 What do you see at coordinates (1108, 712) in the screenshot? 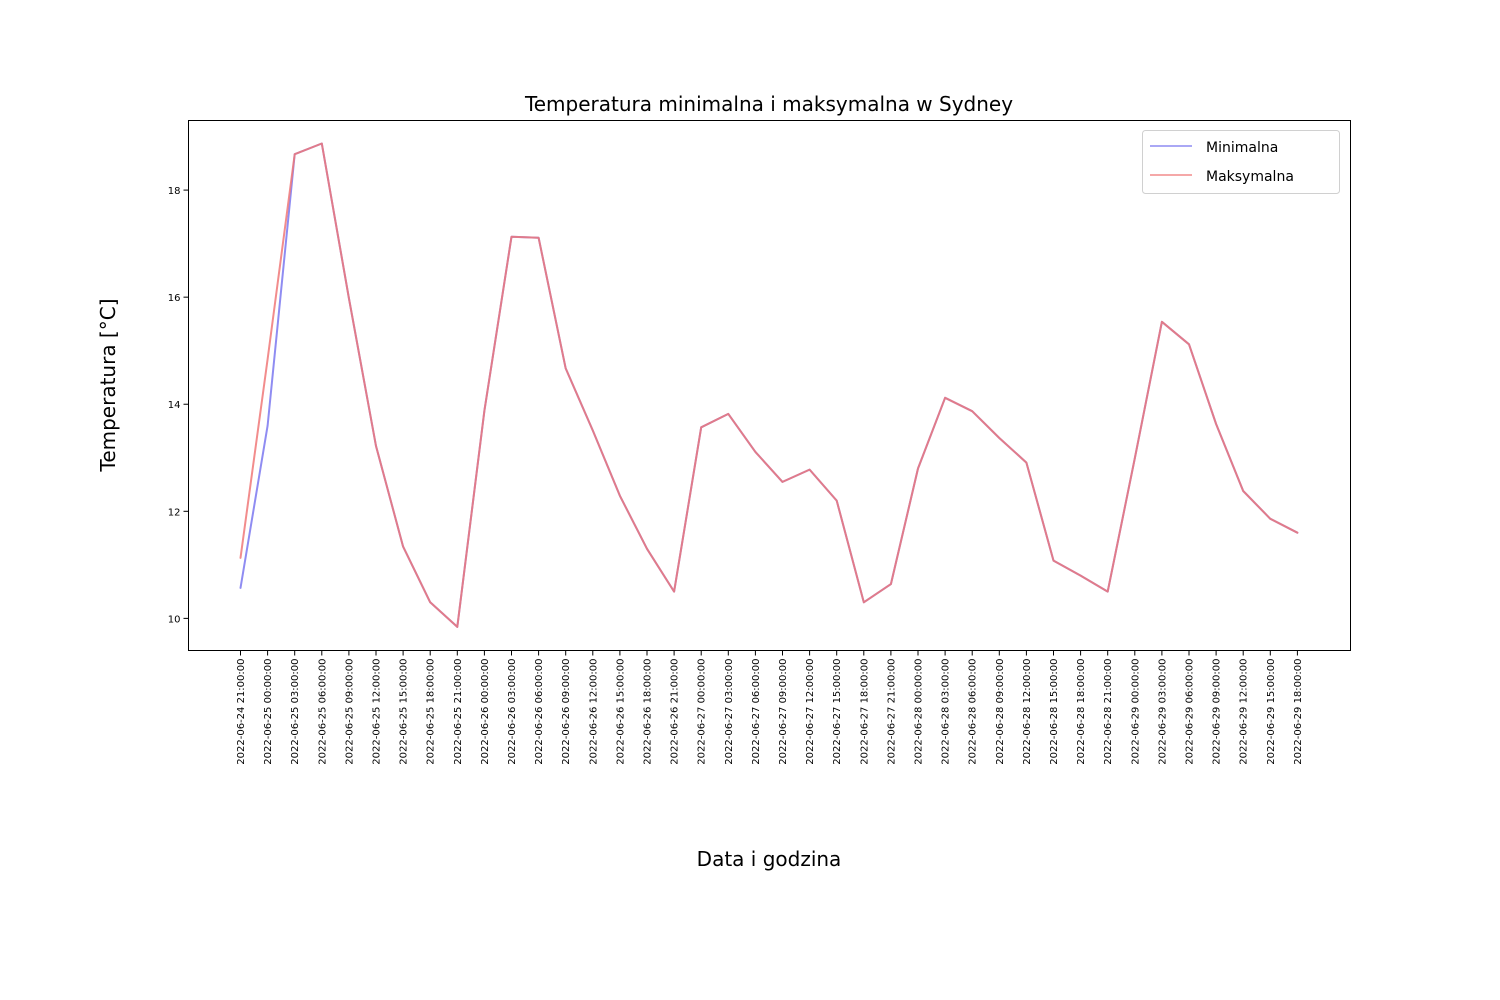
I see `x-tick-label: 2022-06-28 21:00:00` at bounding box center [1108, 712].